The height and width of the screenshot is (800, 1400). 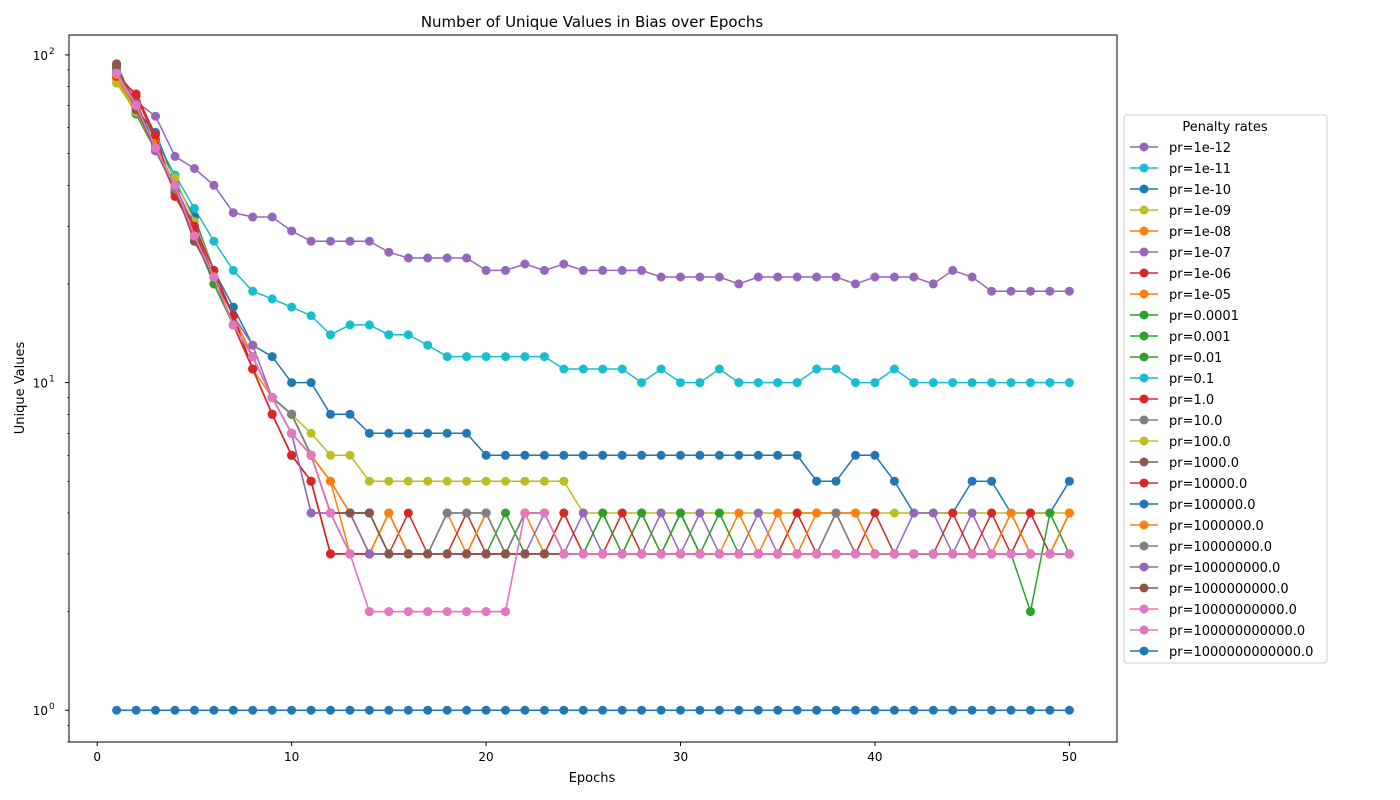 I want to click on legend-label: pr=100000000.0, so click(x=1224, y=568).